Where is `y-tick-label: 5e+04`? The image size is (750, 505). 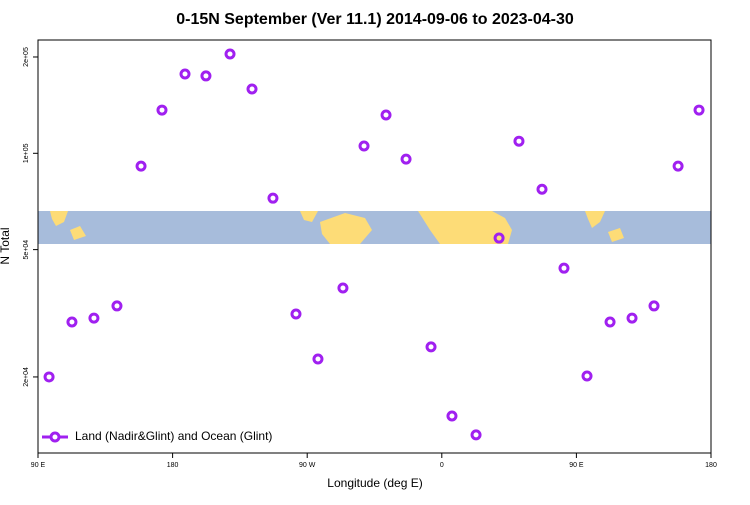
y-tick-label: 5e+04 is located at coordinates (26, 250).